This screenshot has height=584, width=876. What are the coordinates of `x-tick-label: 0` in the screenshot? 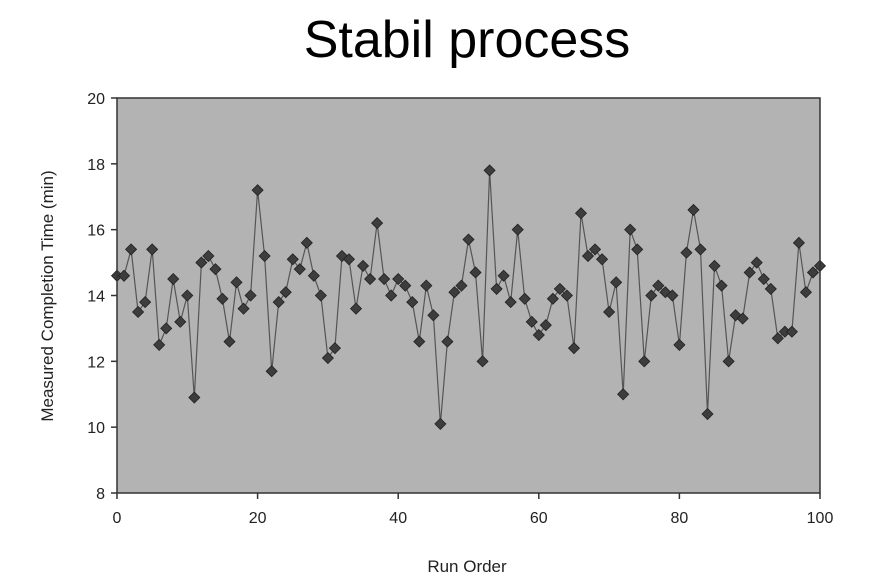 It's located at (117, 518).